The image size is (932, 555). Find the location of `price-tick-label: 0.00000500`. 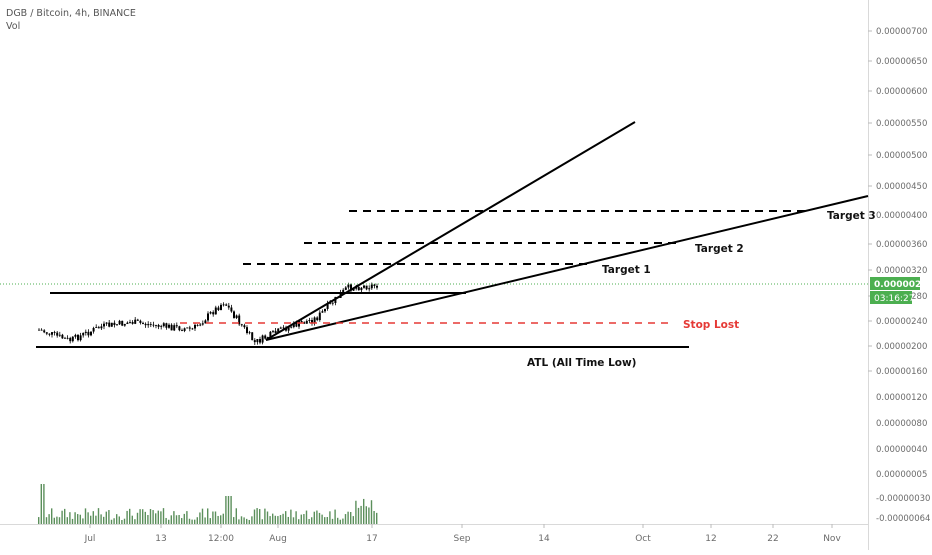

price-tick-label: 0.00000500 is located at coordinates (901, 156).